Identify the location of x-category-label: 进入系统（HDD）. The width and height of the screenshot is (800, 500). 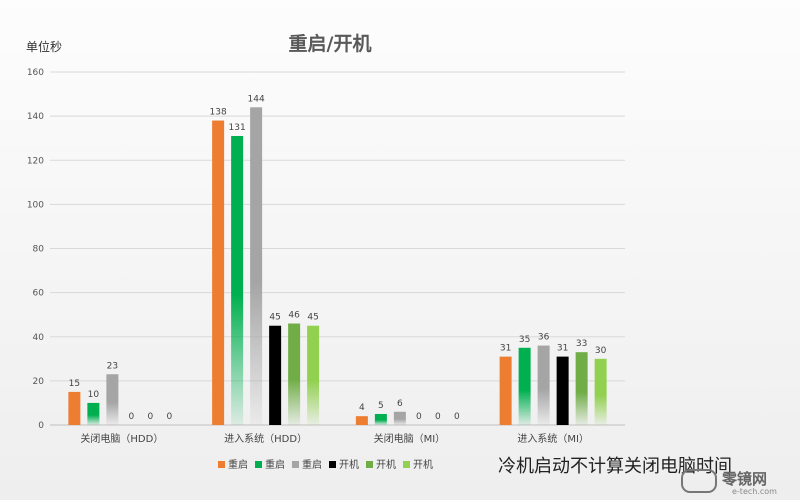
(265, 438).